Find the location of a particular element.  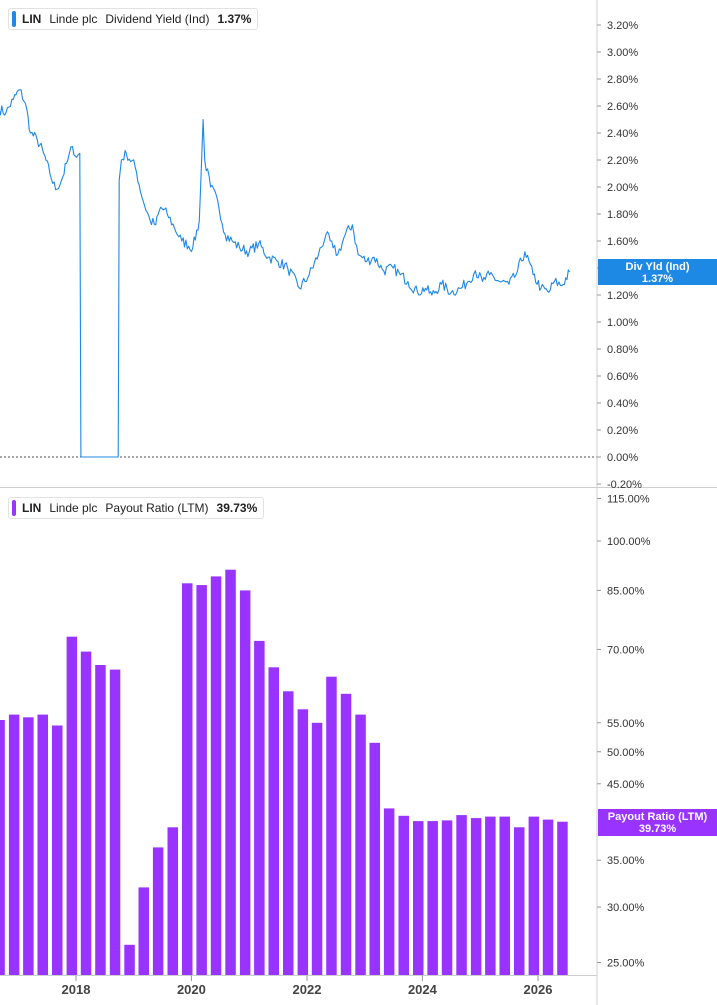

y-tick-label: 1.80% is located at coordinates (622, 215).